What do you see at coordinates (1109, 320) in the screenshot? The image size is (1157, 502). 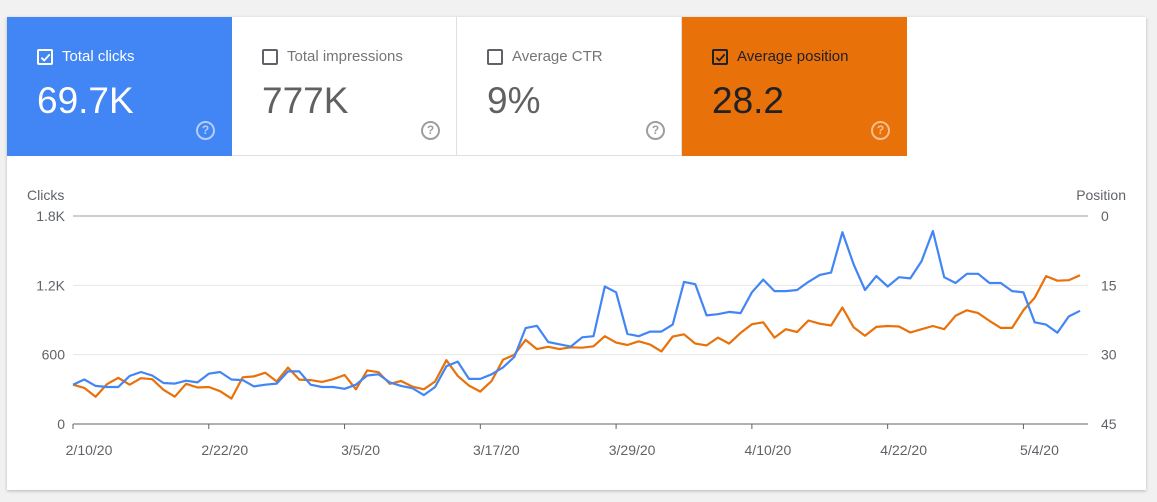 I see `right-axis-ticks: 0 15 30 45` at bounding box center [1109, 320].